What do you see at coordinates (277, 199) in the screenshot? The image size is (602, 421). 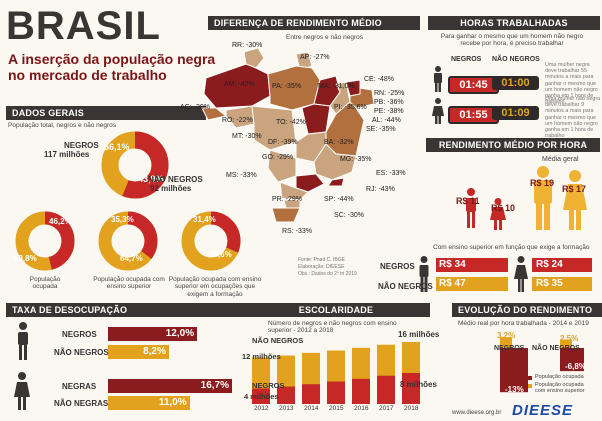 I see `map-uf-pr: PR` at bounding box center [277, 199].